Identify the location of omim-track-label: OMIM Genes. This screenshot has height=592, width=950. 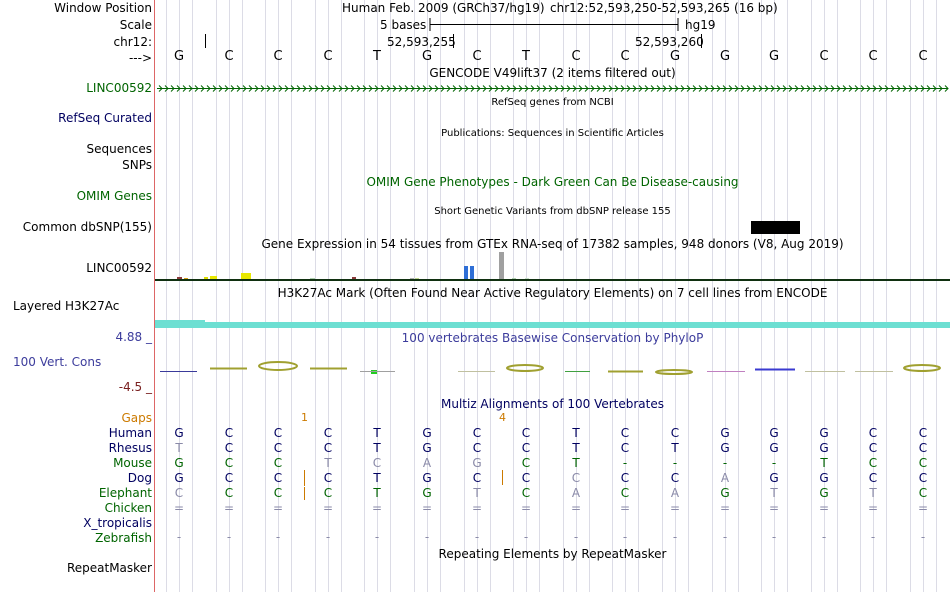
(114, 196).